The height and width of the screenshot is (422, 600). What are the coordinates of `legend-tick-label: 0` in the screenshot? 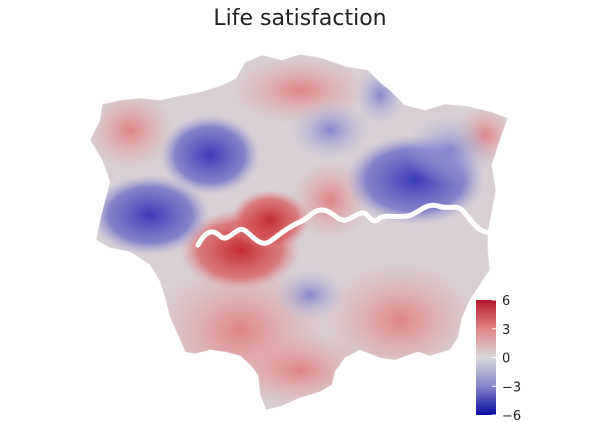 It's located at (506, 359).